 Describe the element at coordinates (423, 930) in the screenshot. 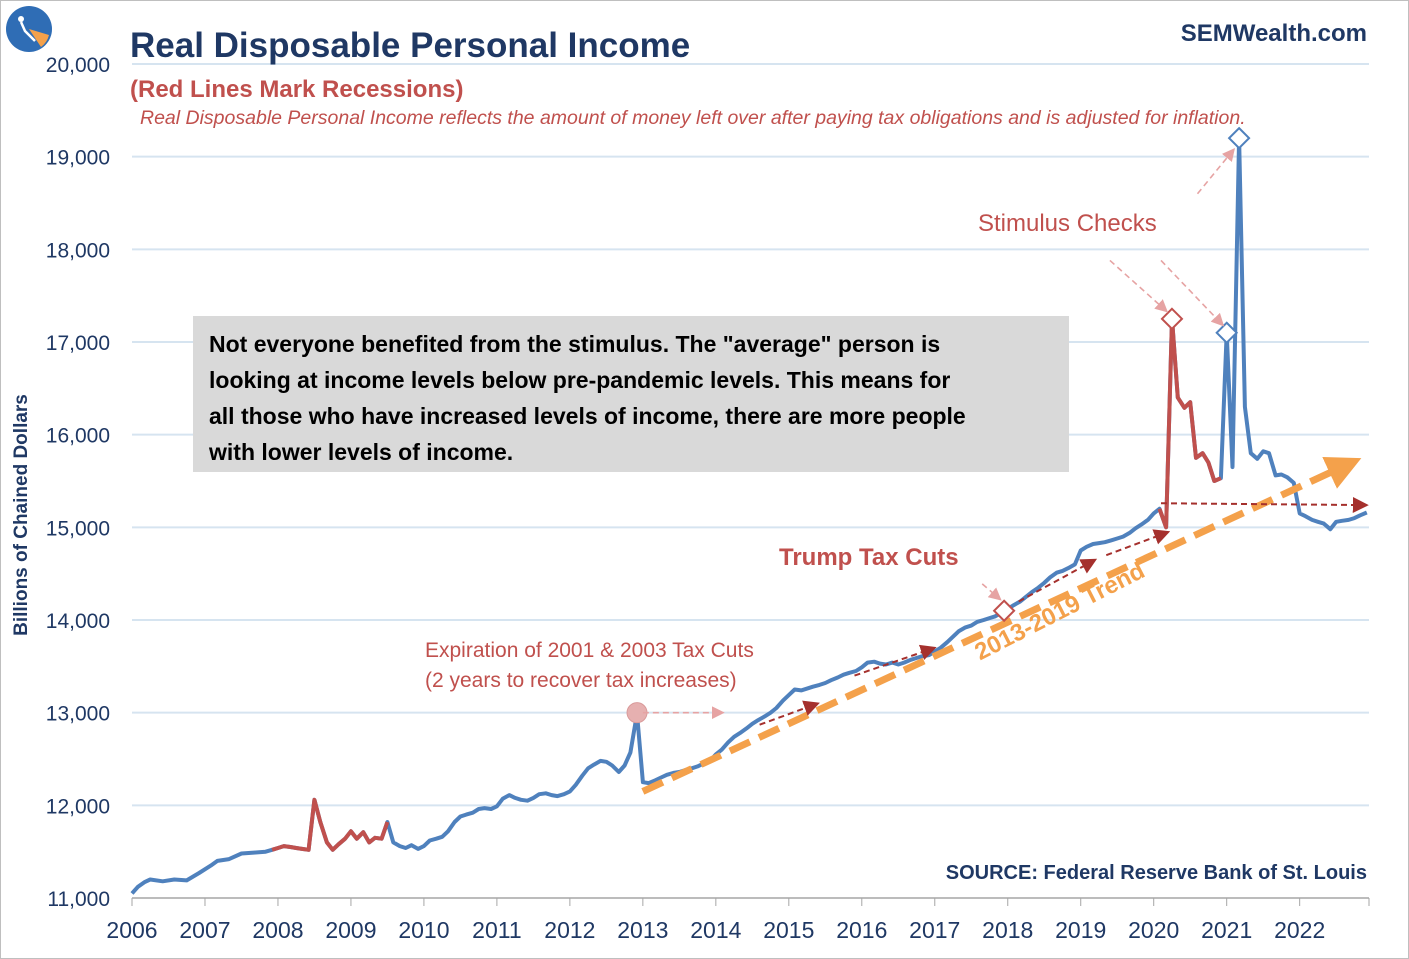

I see `x-tick-label: 2010` at that location.